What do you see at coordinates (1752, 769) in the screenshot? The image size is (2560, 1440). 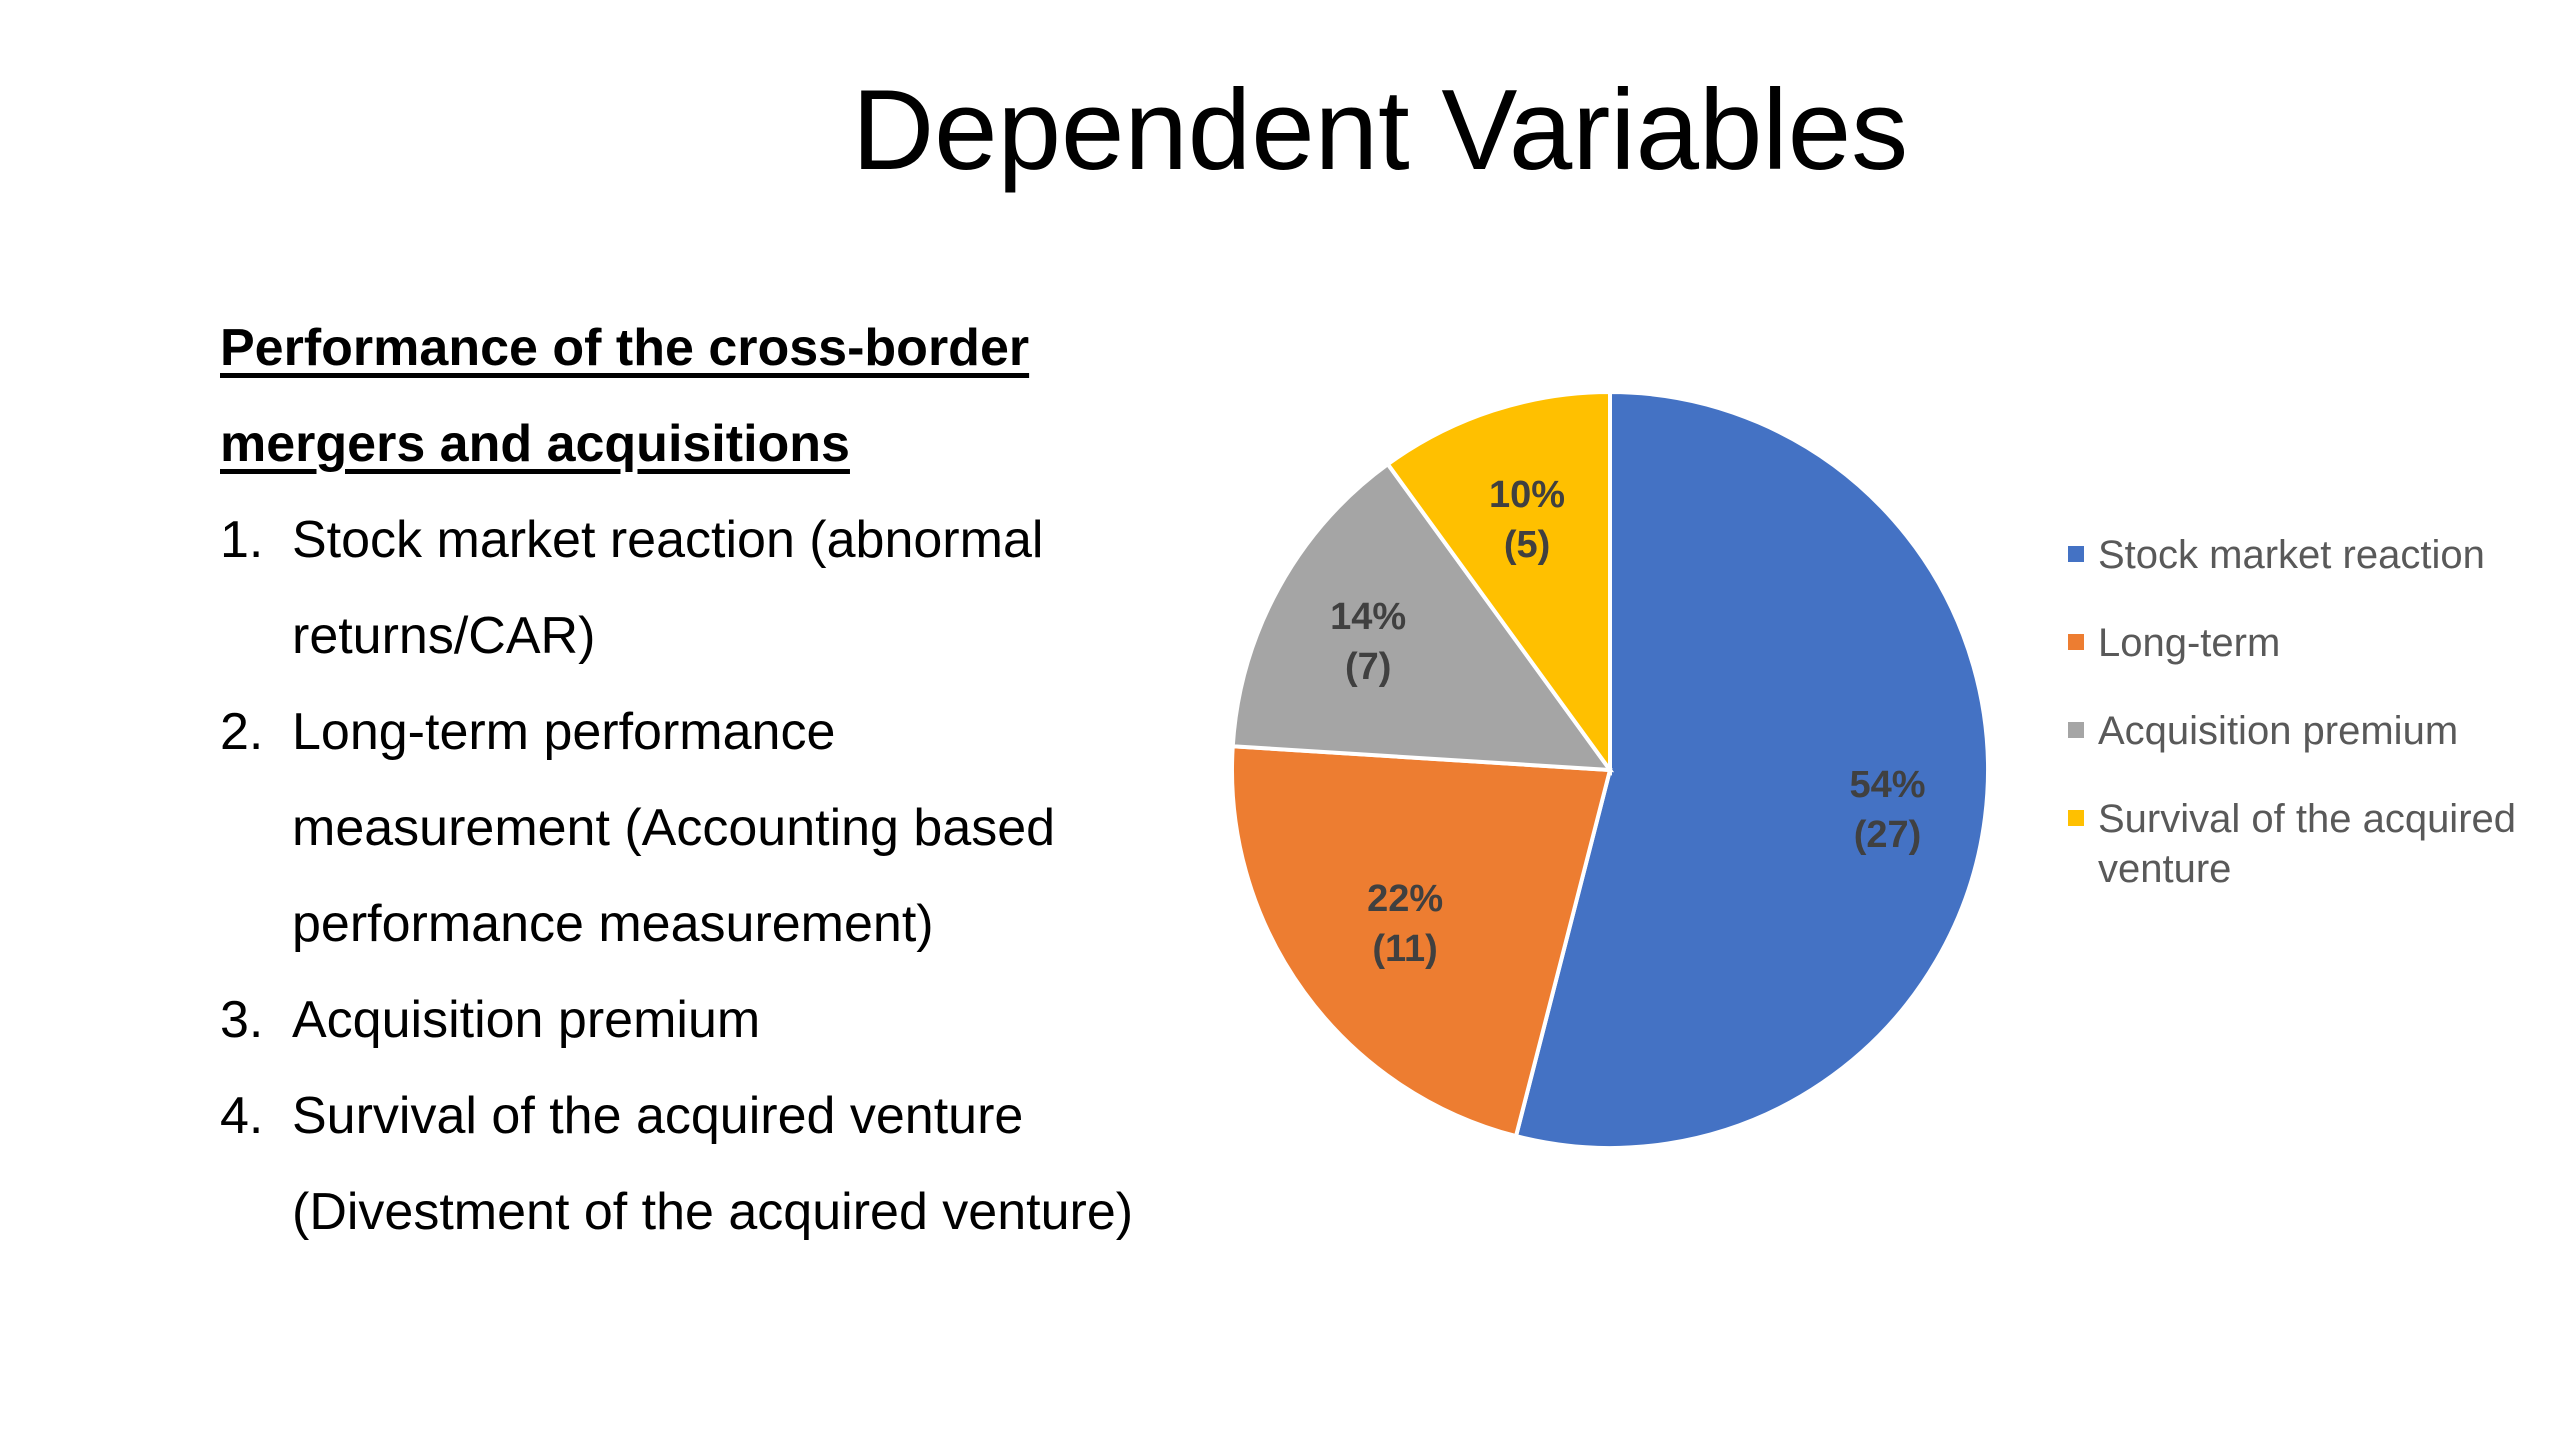 I see `pie-slice-stock-market-reaction` at bounding box center [1752, 769].